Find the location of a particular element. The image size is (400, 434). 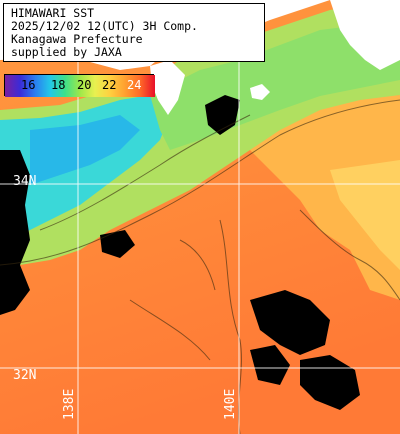

cloud-north-small is located at coordinates (117, 244).